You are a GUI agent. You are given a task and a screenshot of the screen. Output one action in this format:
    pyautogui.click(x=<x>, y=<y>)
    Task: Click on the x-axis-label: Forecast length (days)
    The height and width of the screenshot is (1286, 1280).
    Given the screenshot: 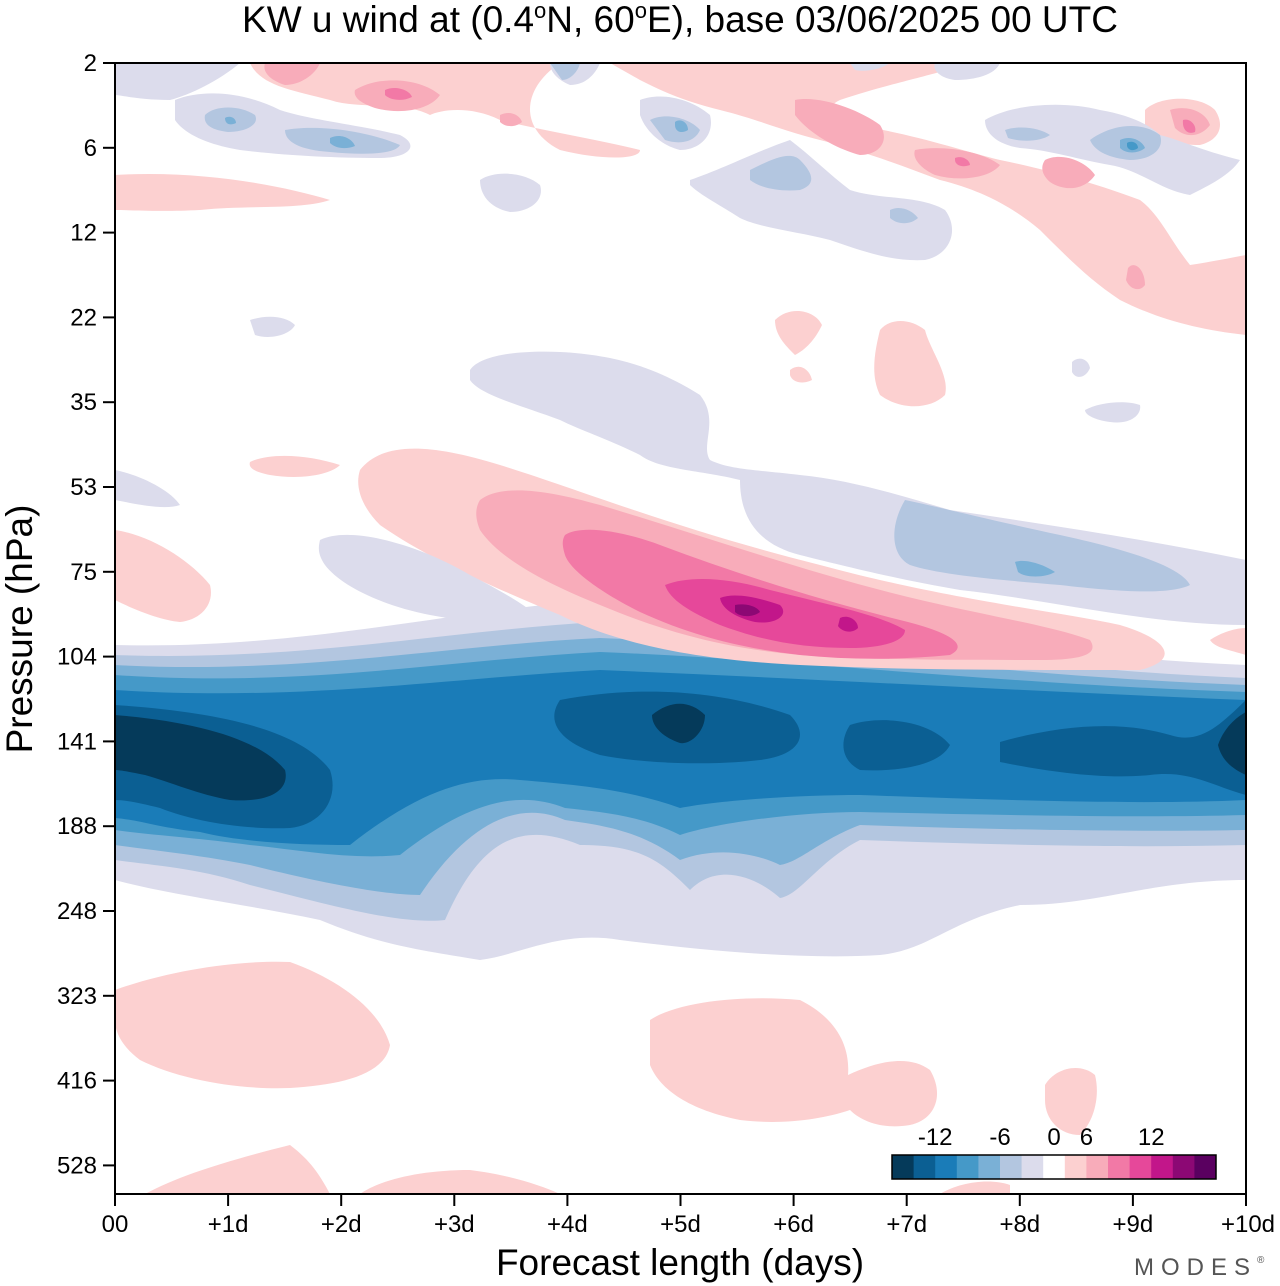 What is the action you would take?
    pyautogui.click(x=680, y=1262)
    